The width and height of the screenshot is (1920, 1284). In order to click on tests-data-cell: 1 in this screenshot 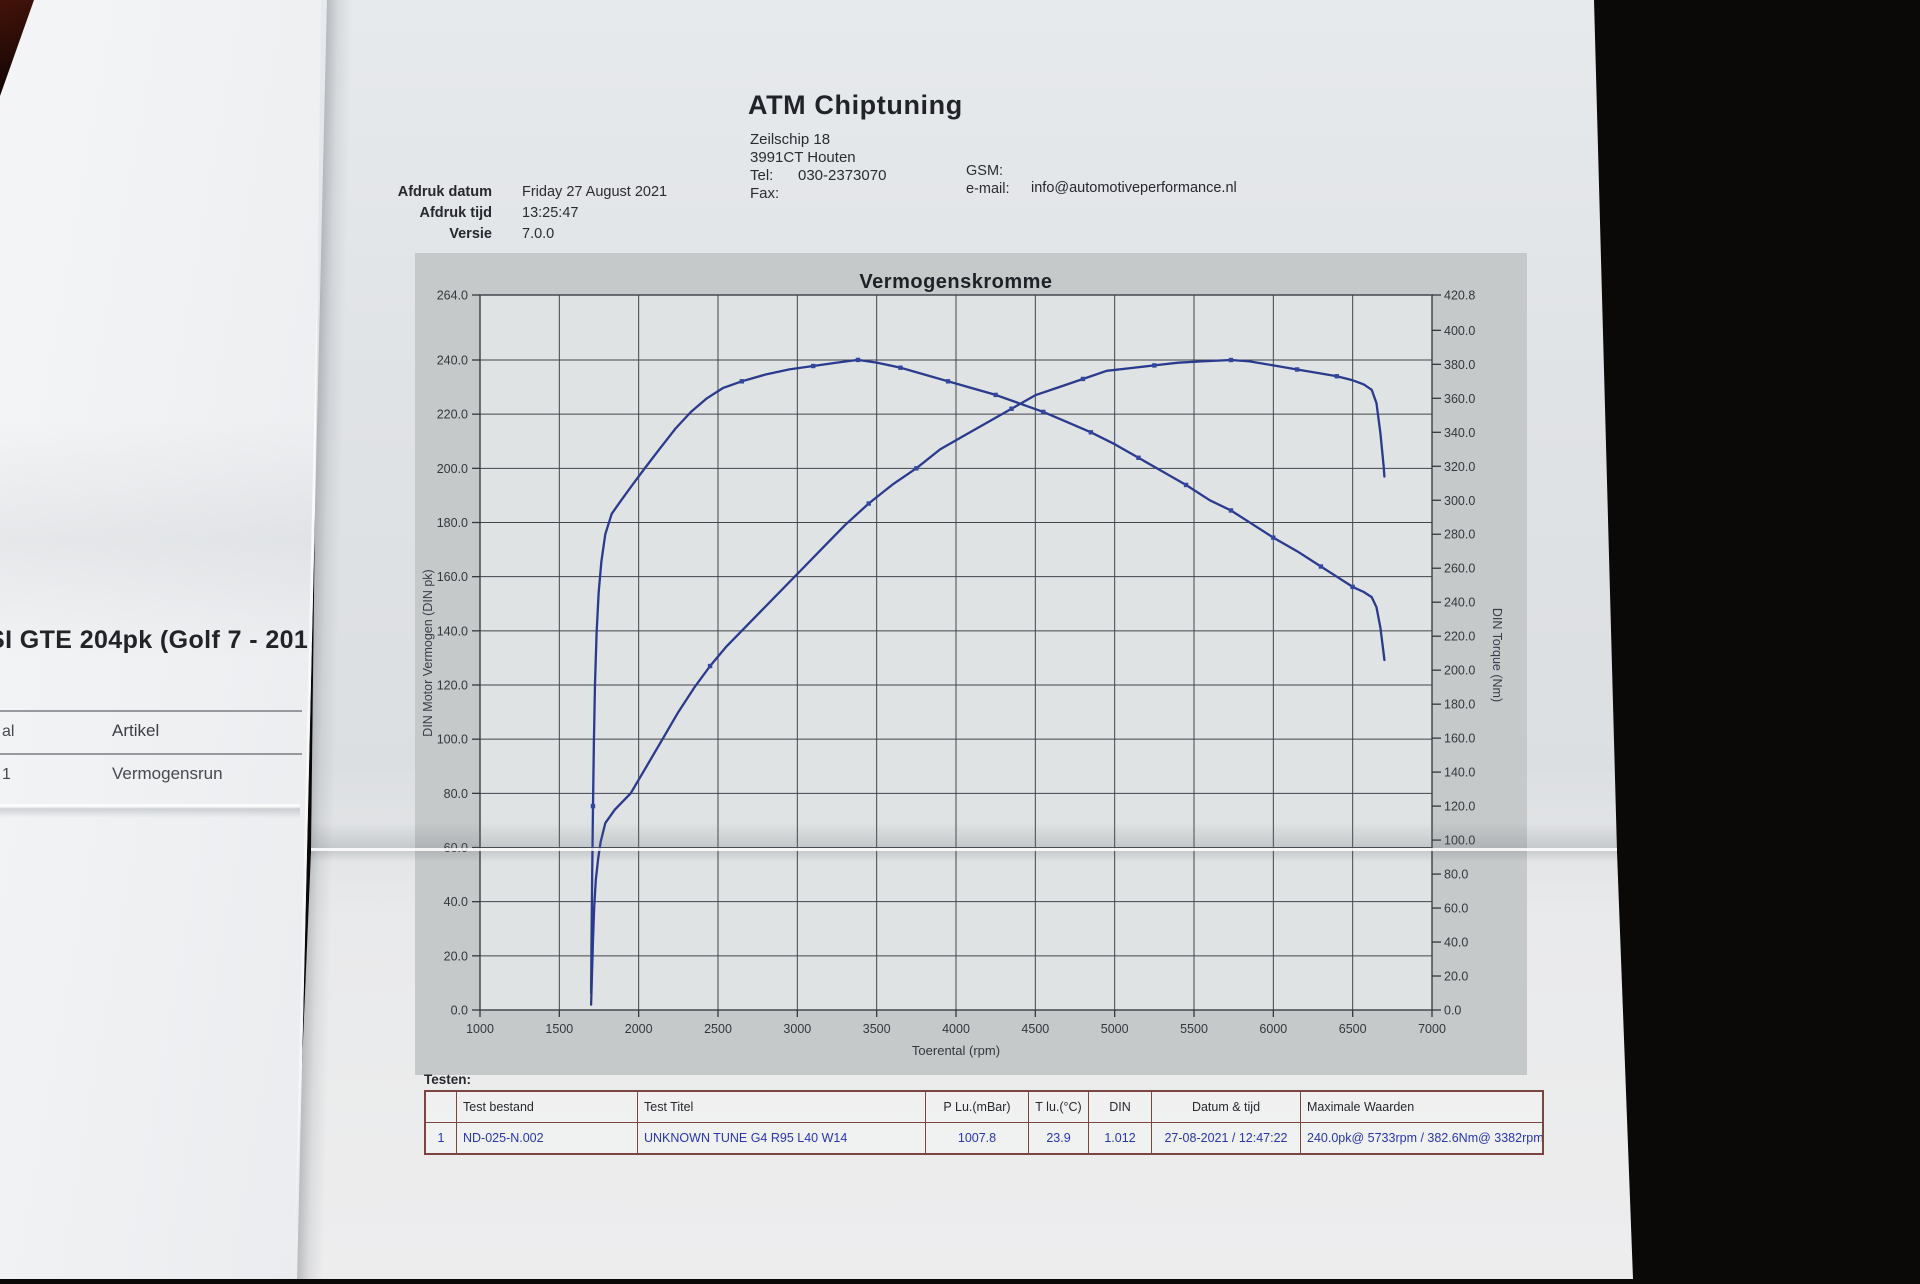, I will do `click(440, 1138)`.